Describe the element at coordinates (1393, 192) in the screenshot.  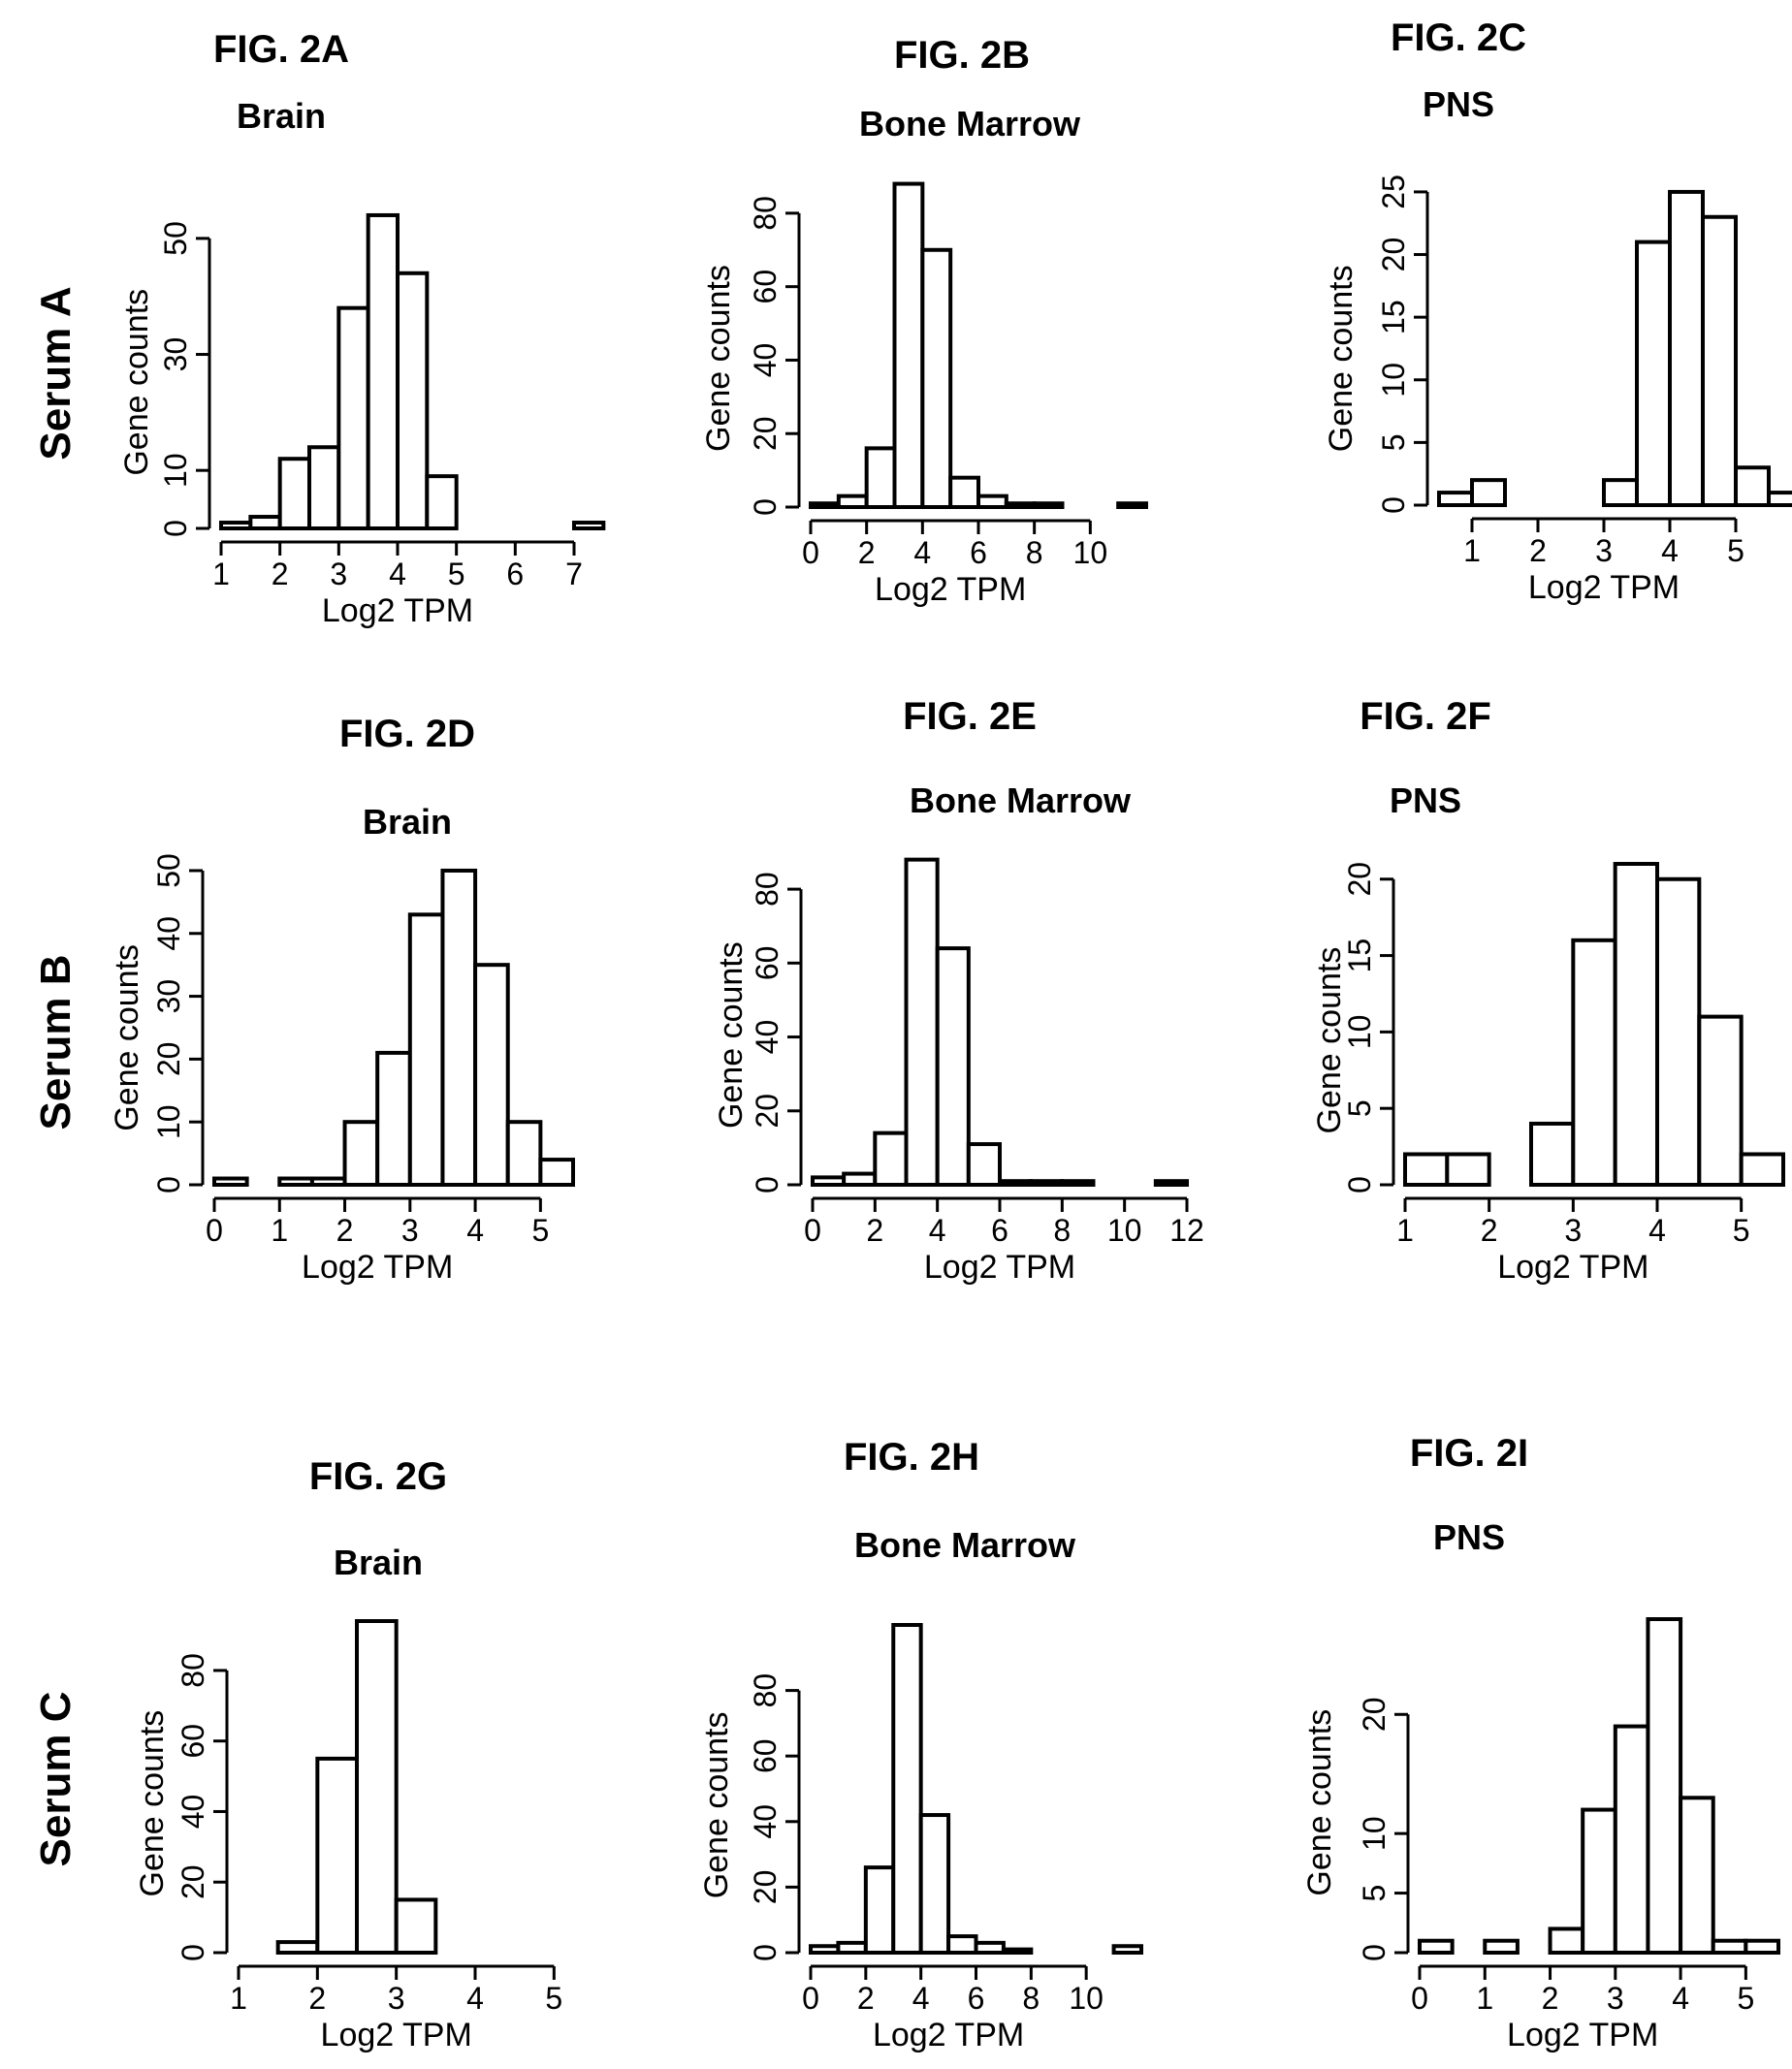
I see `y-tick-label: 25` at that location.